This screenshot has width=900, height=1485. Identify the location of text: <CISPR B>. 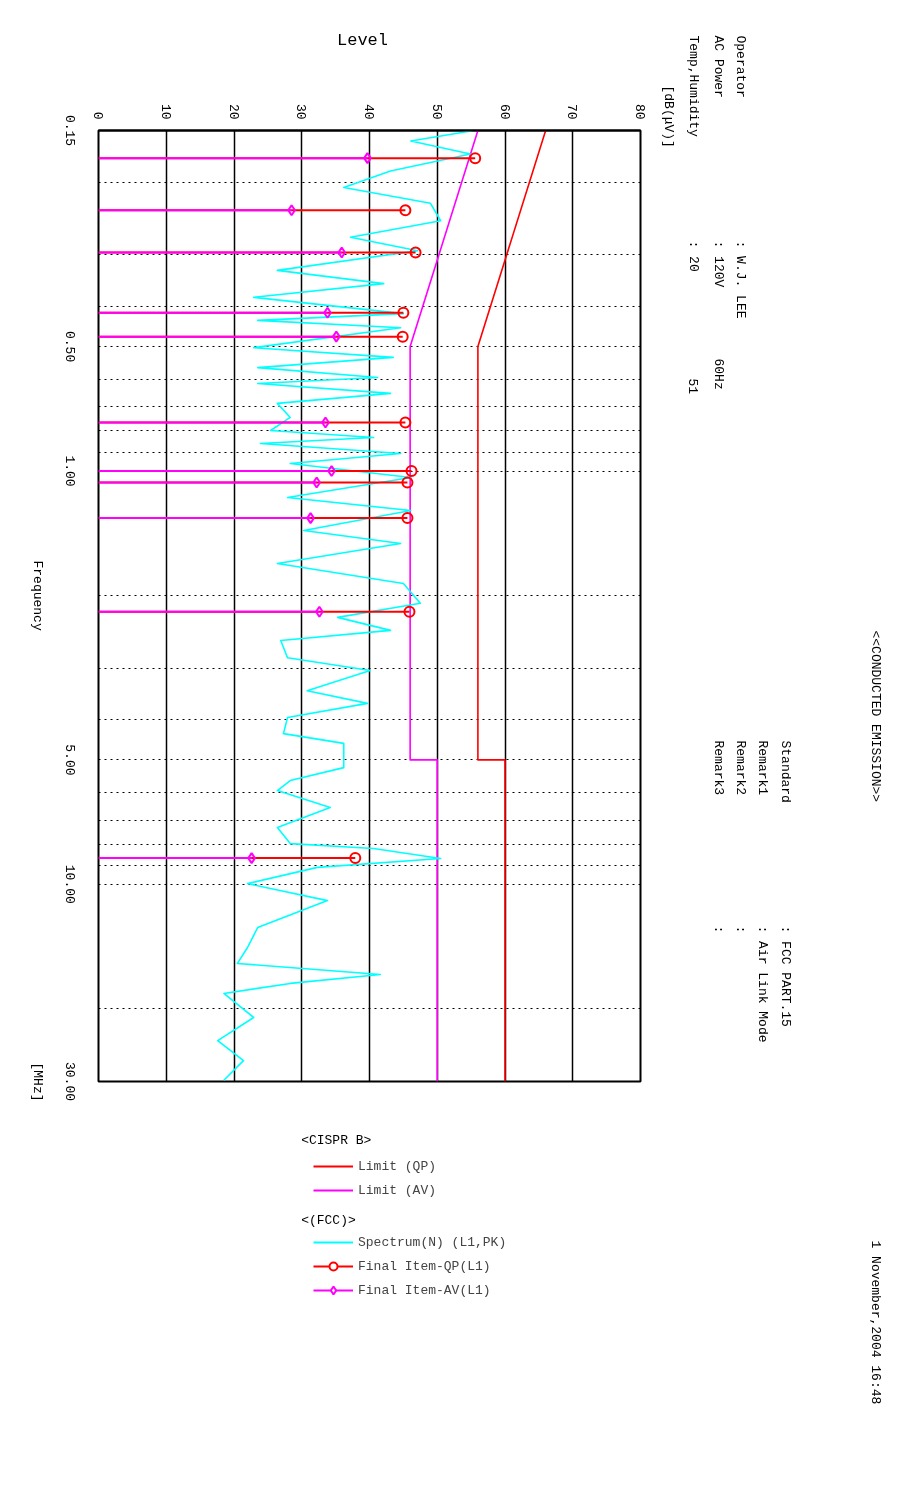
(336, 1140).